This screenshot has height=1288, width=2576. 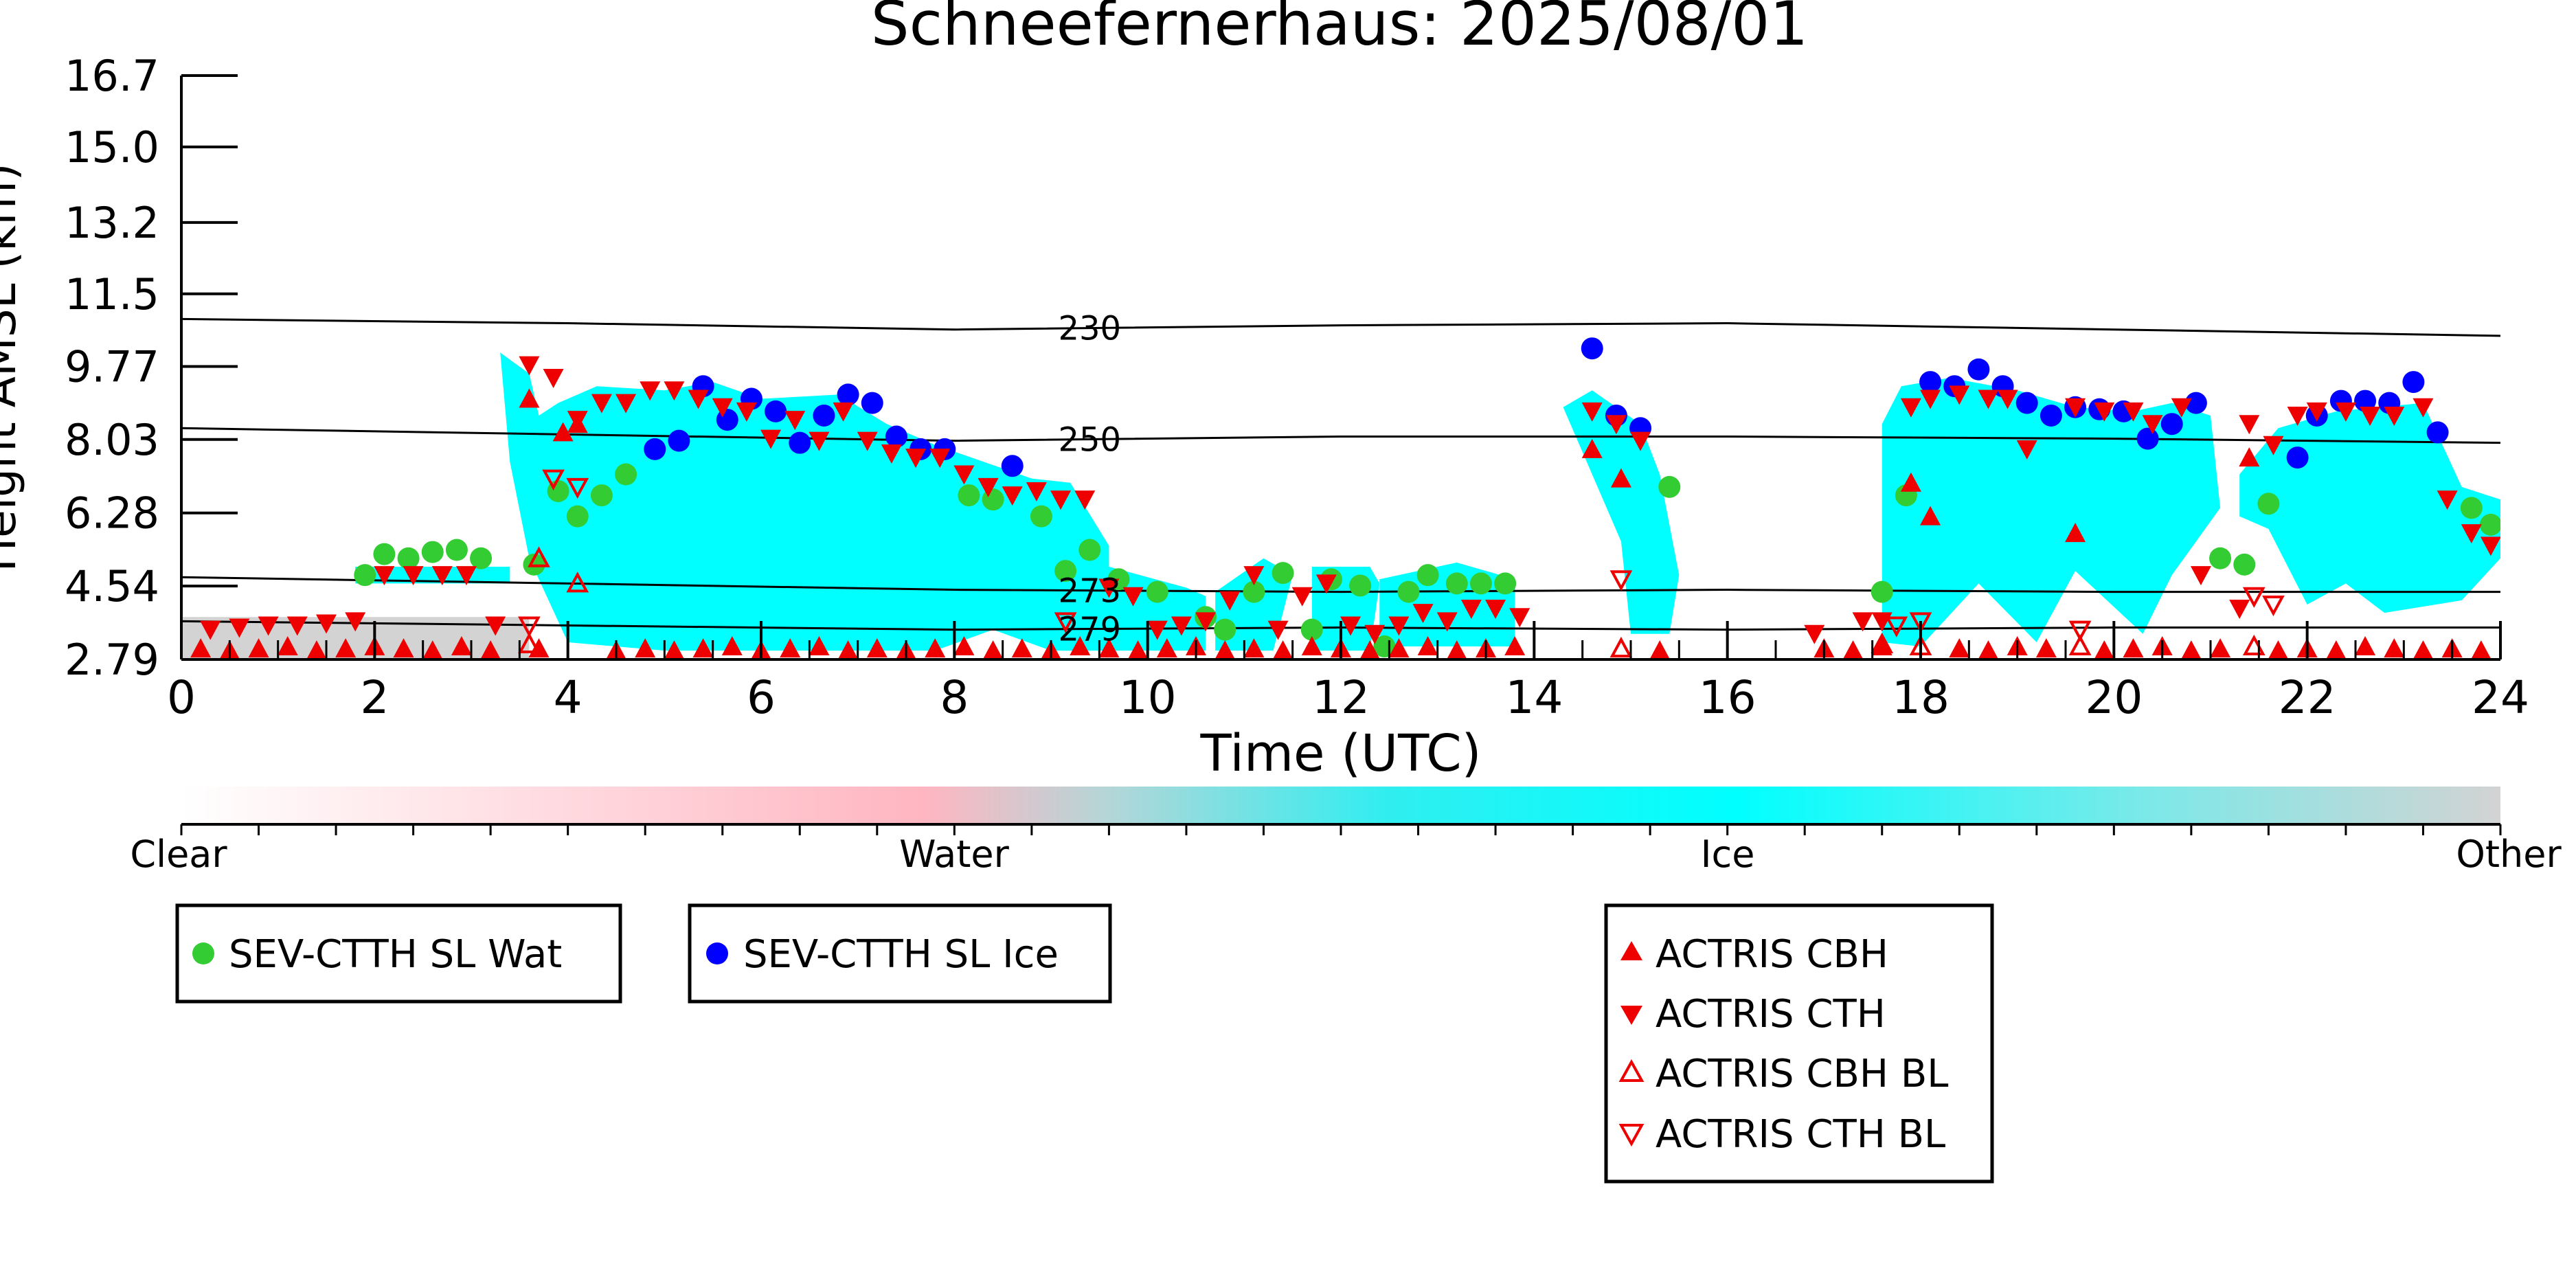 I want to click on colorbar: Clear Water Ice Other, so click(x=1346, y=831).